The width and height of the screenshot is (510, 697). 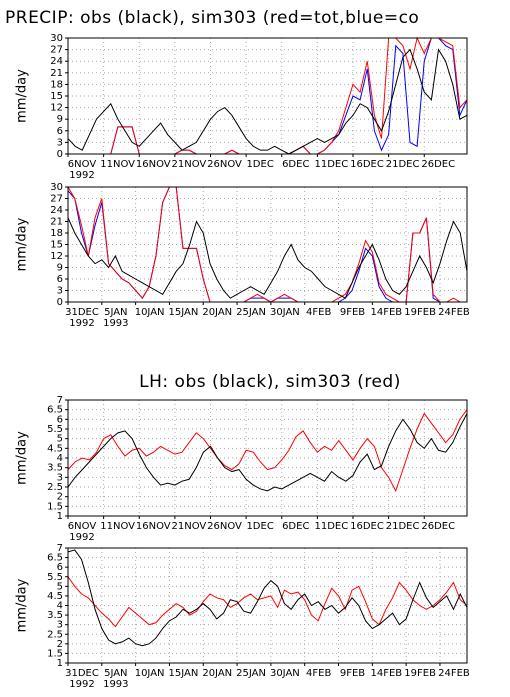 I want to click on x-tick-label: 19FEB, so click(x=420, y=673).